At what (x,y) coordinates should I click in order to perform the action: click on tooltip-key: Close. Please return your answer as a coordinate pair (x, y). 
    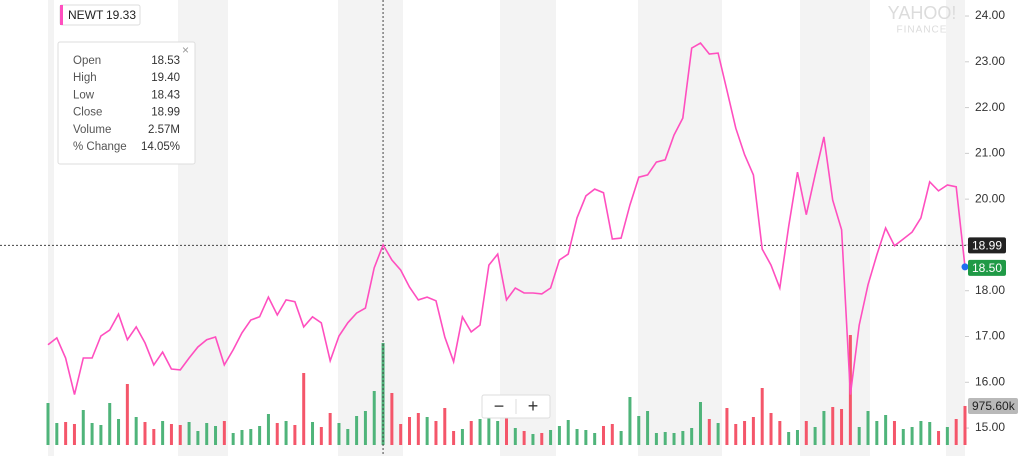
    Looking at the image, I should click on (87, 113).